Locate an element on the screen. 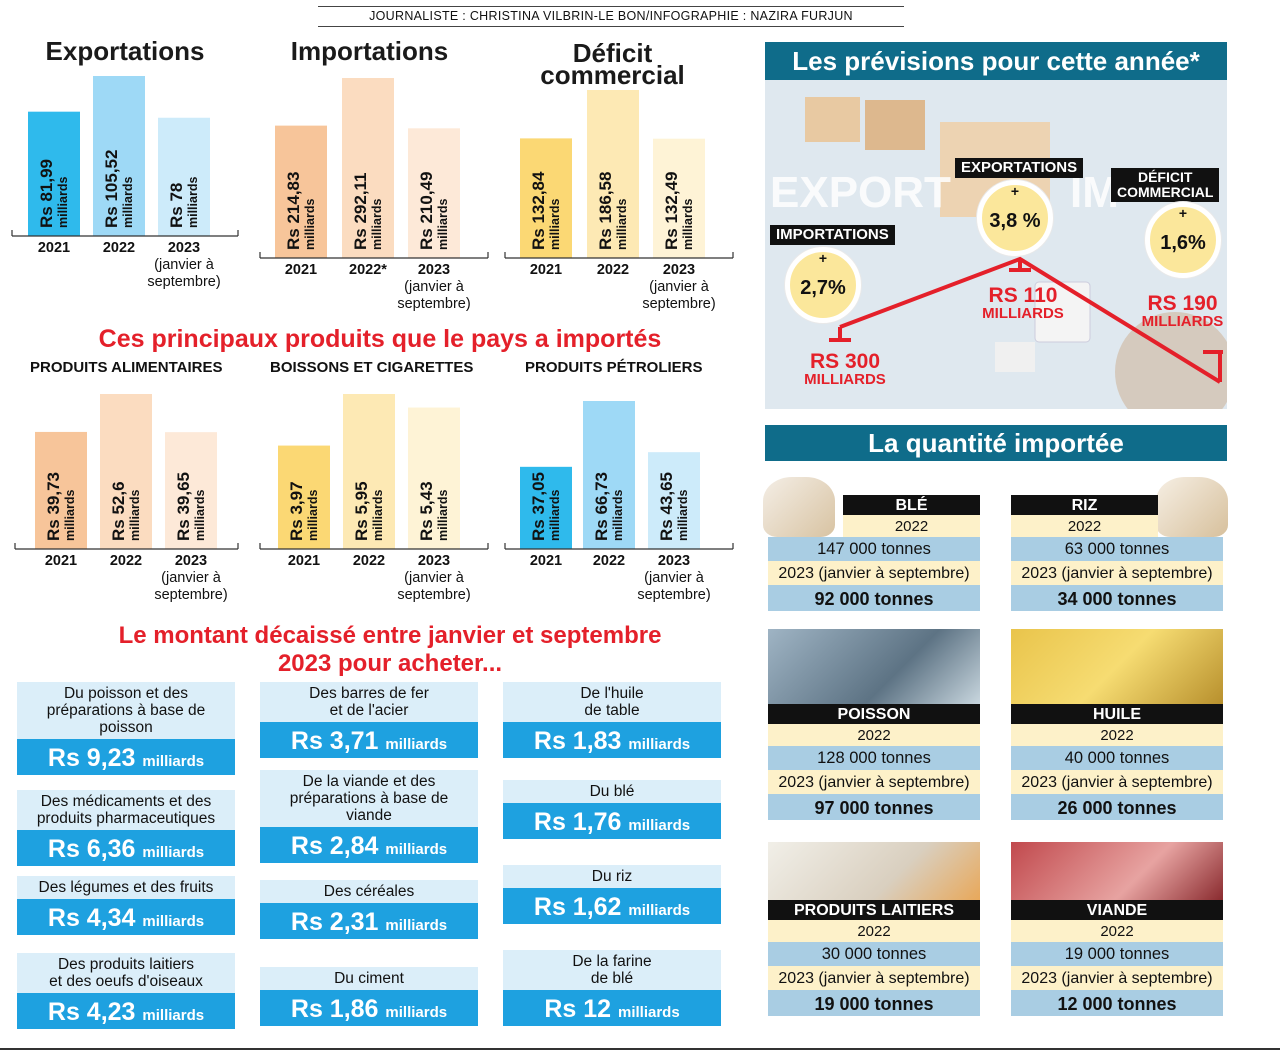  amount-card-label: De l'huile de table is located at coordinates (612, 702).